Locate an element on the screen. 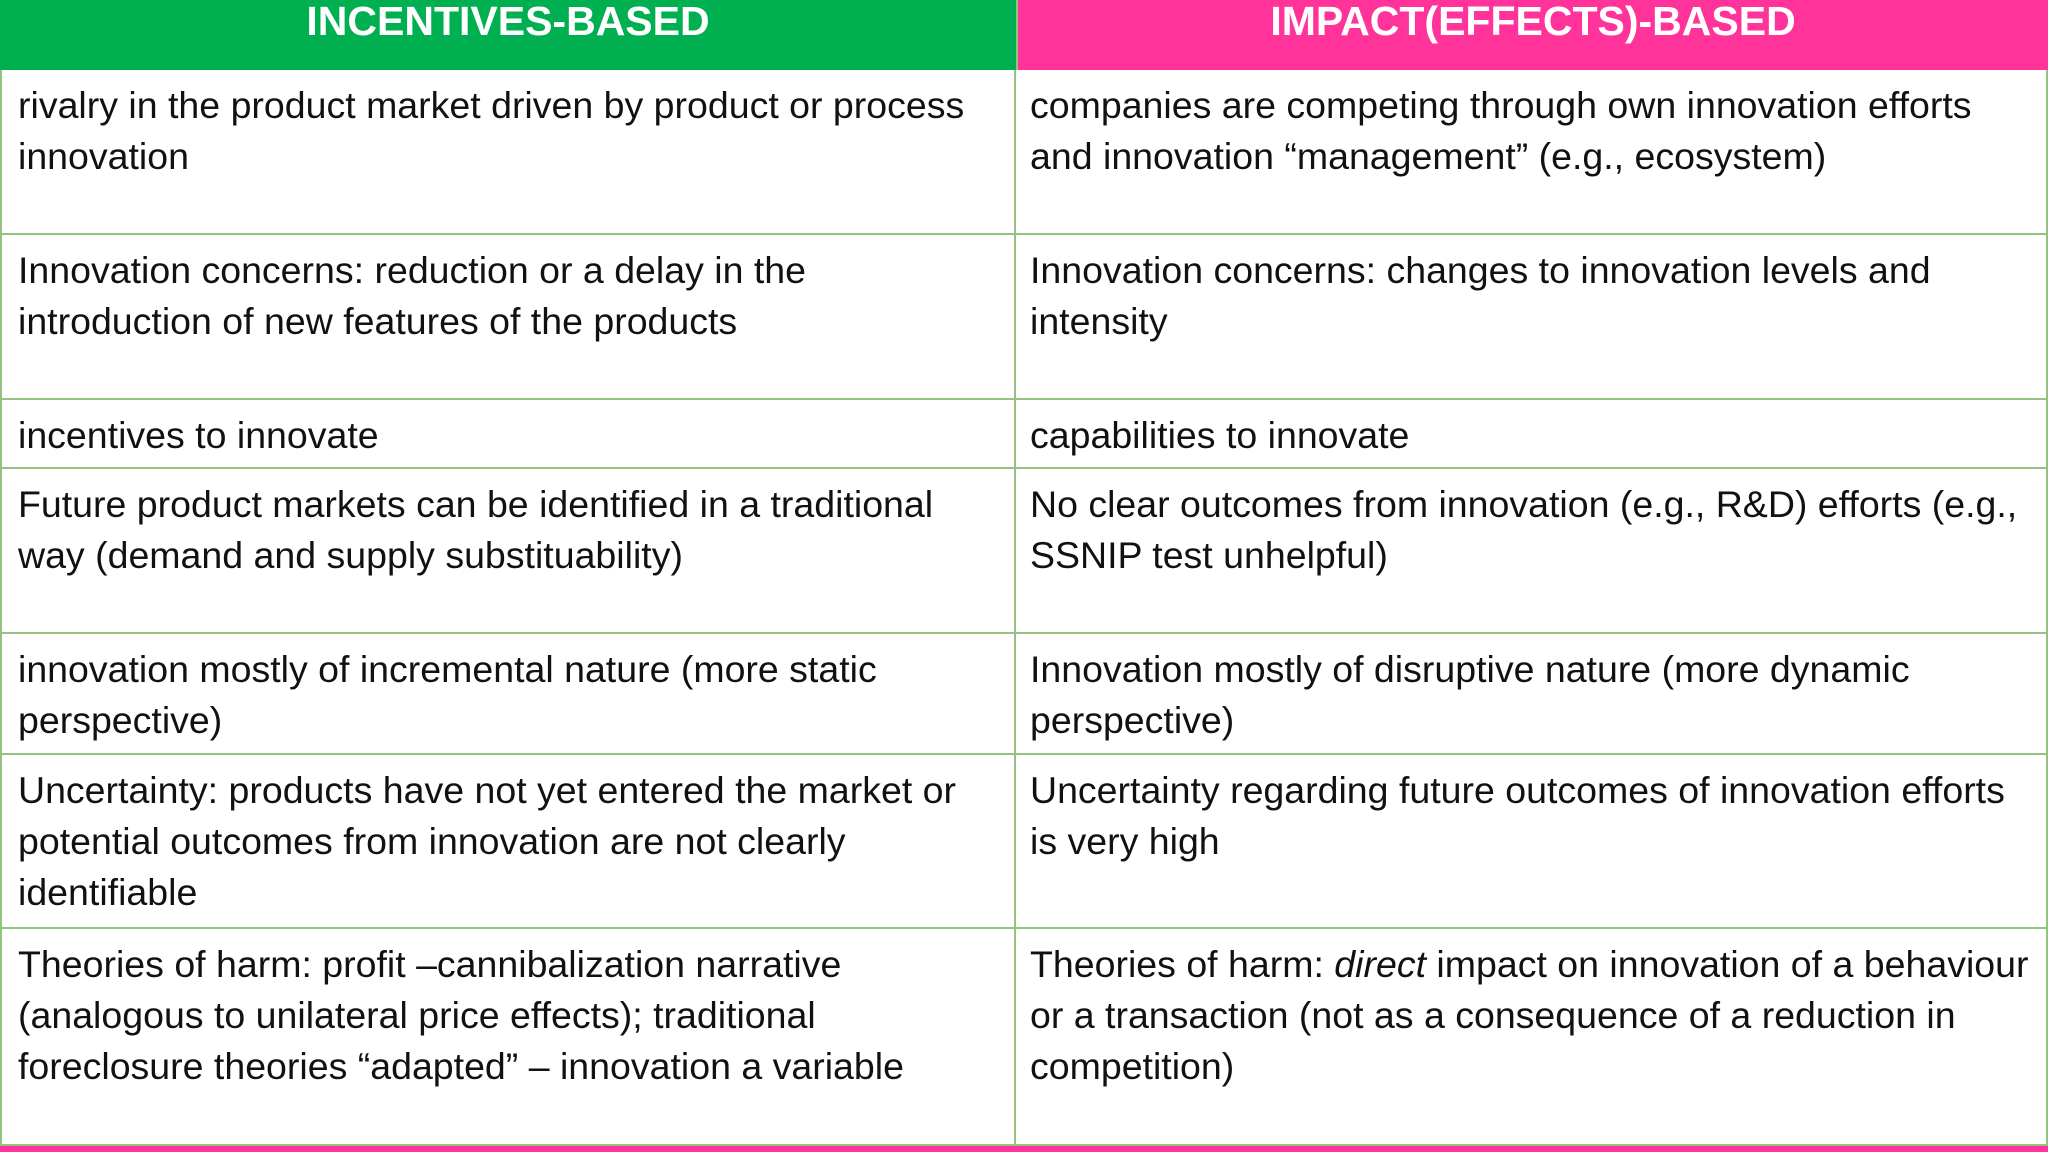  row-3-impact-cell: capabilities to innovate is located at coordinates (1532, 434).